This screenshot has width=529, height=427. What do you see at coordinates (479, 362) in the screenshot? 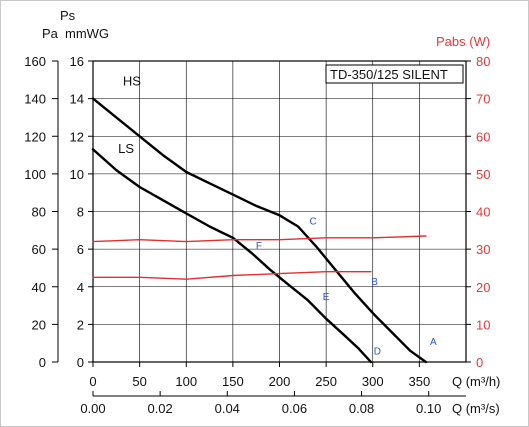
I see `pabs-tick-label: 0` at bounding box center [479, 362].